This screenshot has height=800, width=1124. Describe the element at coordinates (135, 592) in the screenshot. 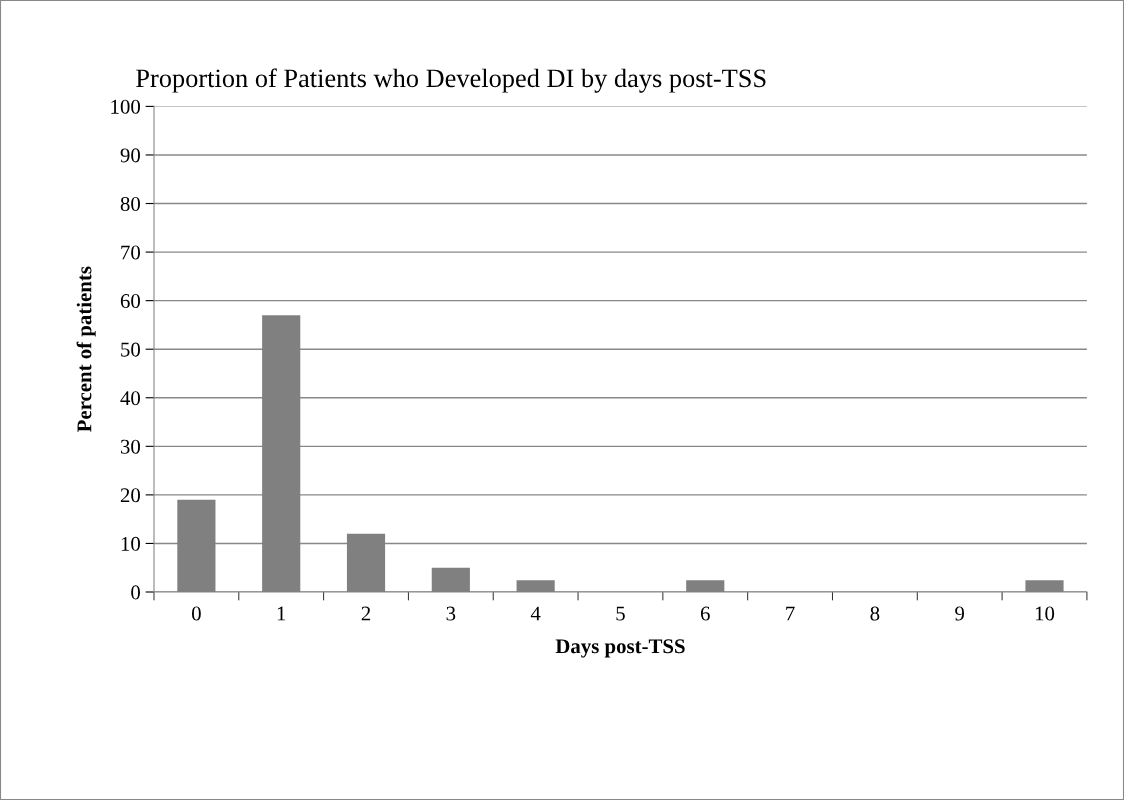

I see `y-tick-label: 0` at that location.